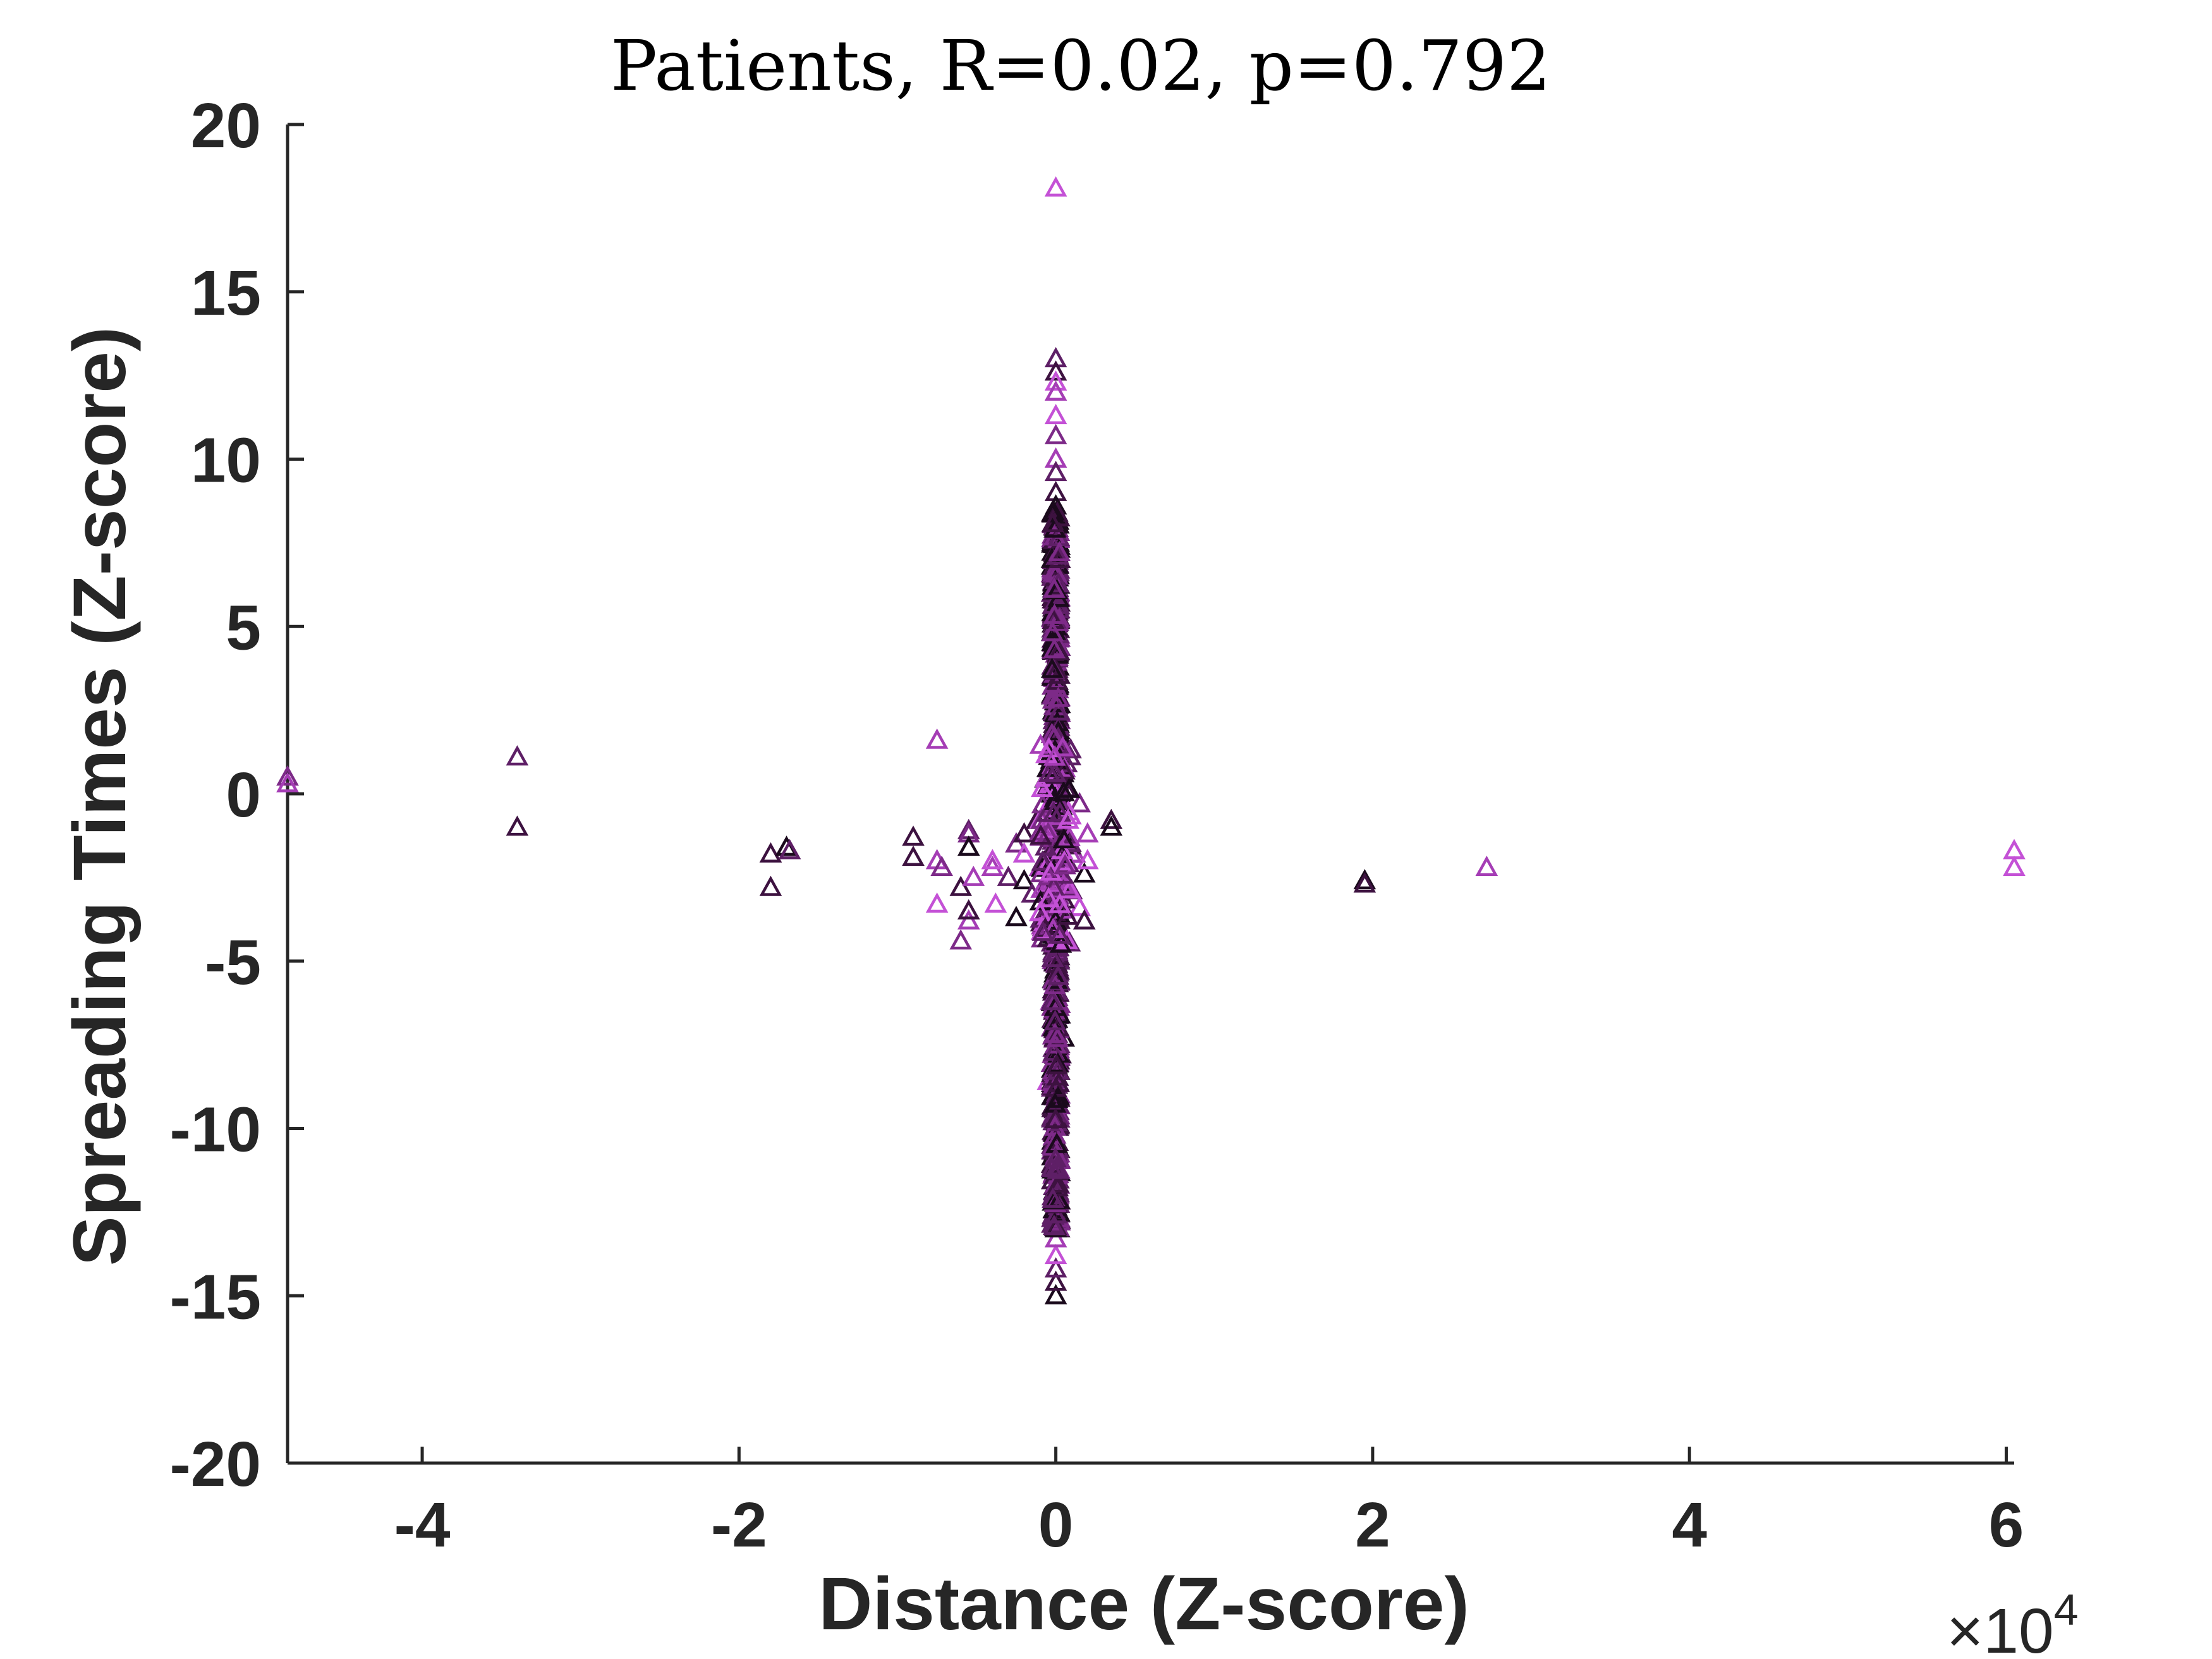 The image size is (2212, 1659). Describe the element at coordinates (226, 125) in the screenshot. I see `y-tick-label: 20` at that location.